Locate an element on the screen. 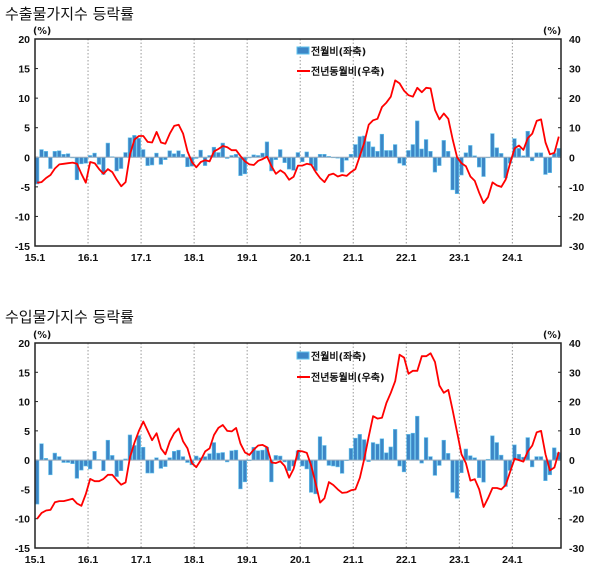 The width and height of the screenshot is (600, 574). left-y-tick-label: 20 is located at coordinates (24, 40).